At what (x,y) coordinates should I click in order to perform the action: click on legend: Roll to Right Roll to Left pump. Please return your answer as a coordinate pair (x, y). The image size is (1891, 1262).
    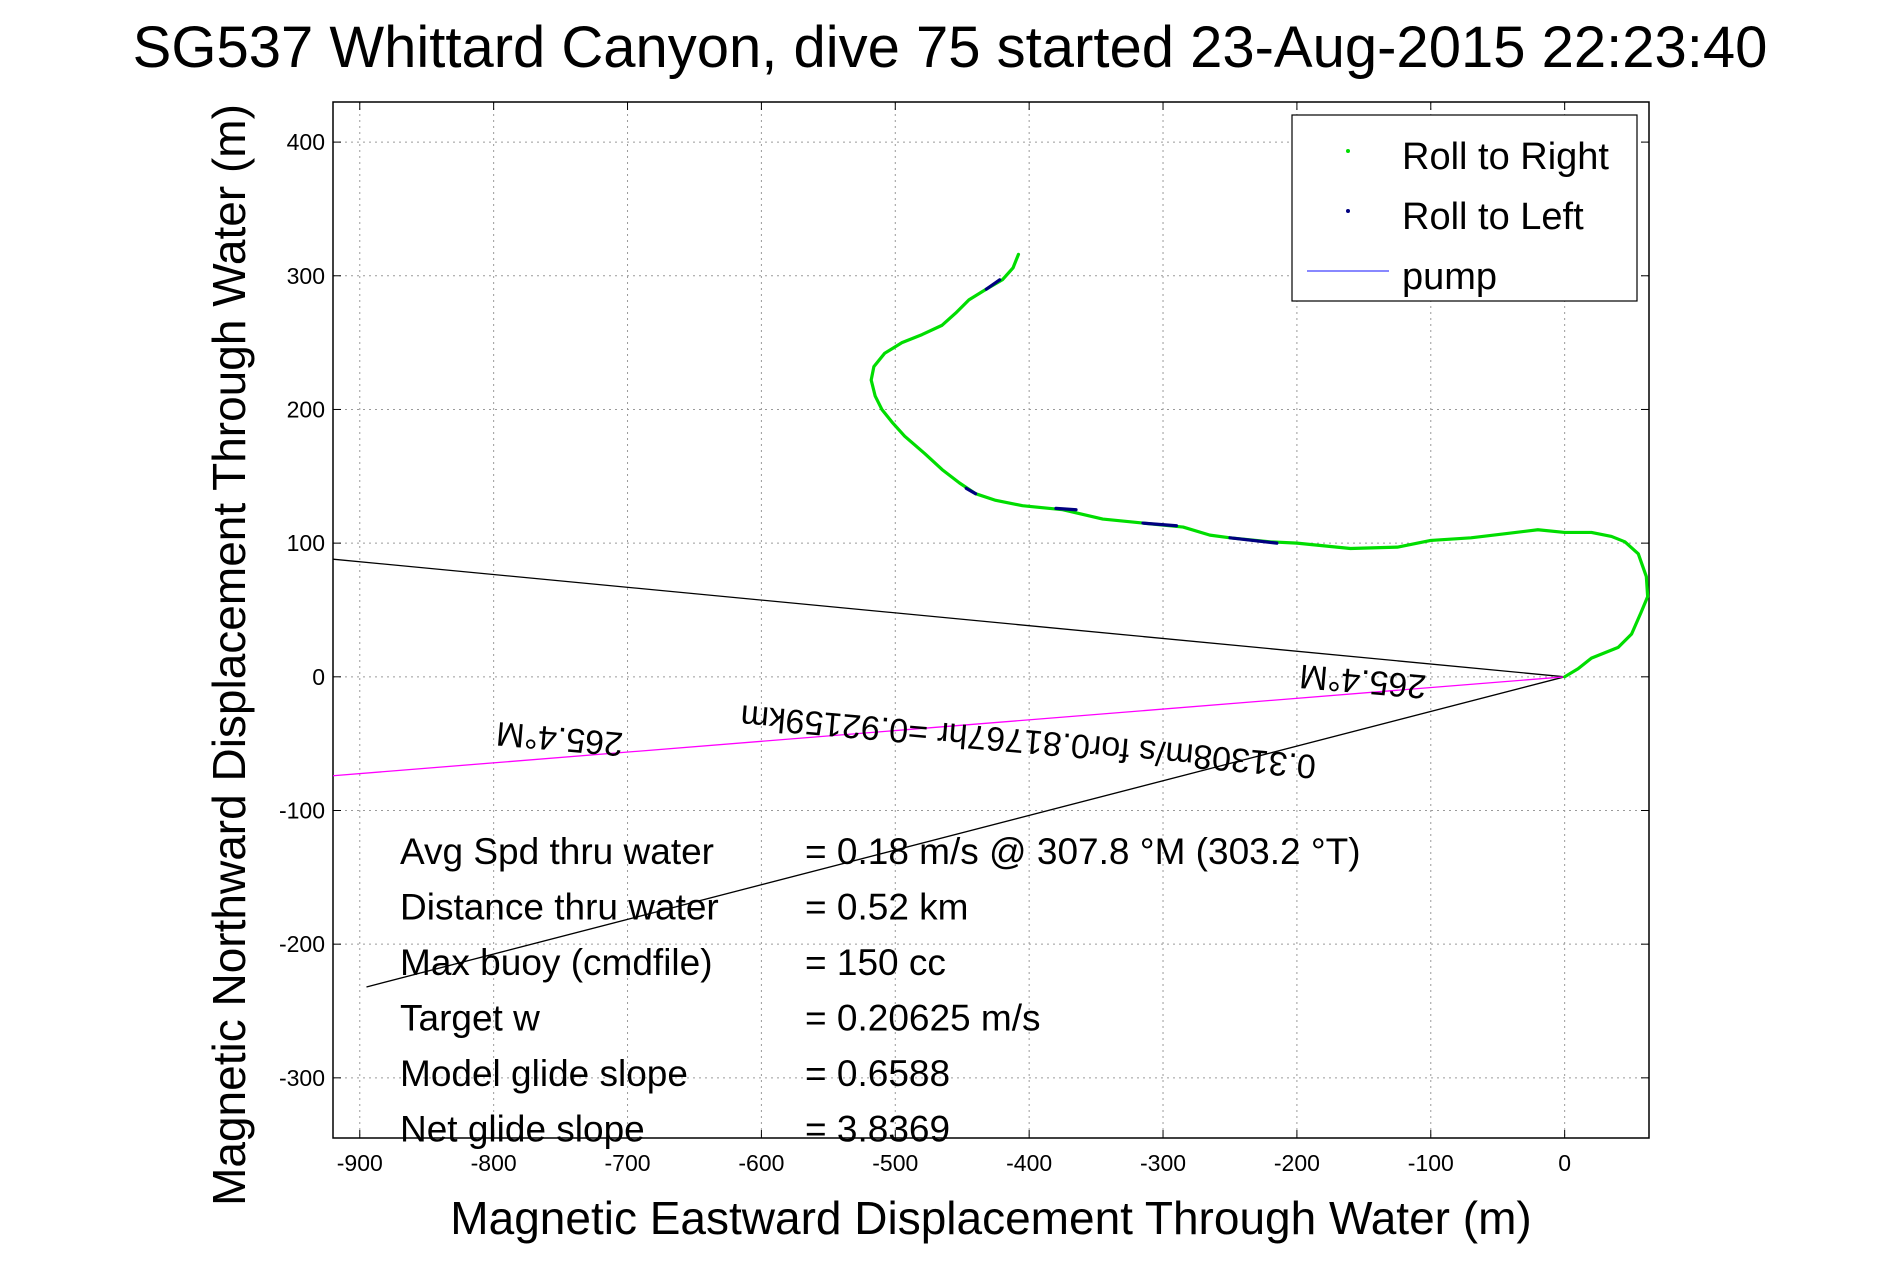
    Looking at the image, I should click on (1464, 208).